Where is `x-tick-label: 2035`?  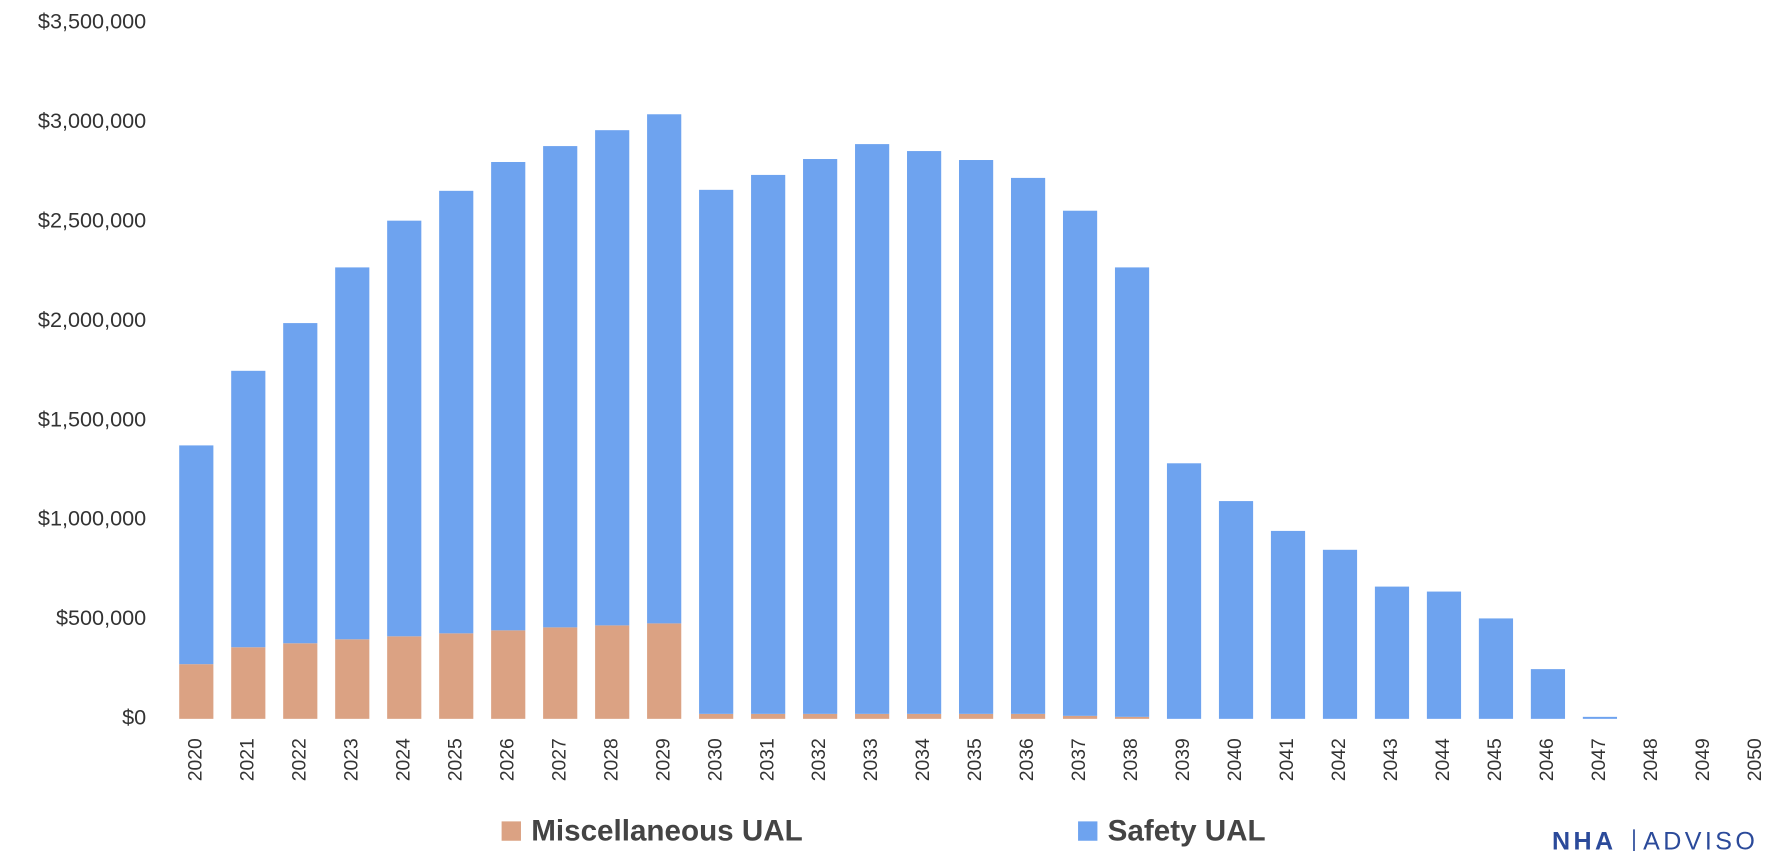
x-tick-label: 2035 is located at coordinates (975, 759).